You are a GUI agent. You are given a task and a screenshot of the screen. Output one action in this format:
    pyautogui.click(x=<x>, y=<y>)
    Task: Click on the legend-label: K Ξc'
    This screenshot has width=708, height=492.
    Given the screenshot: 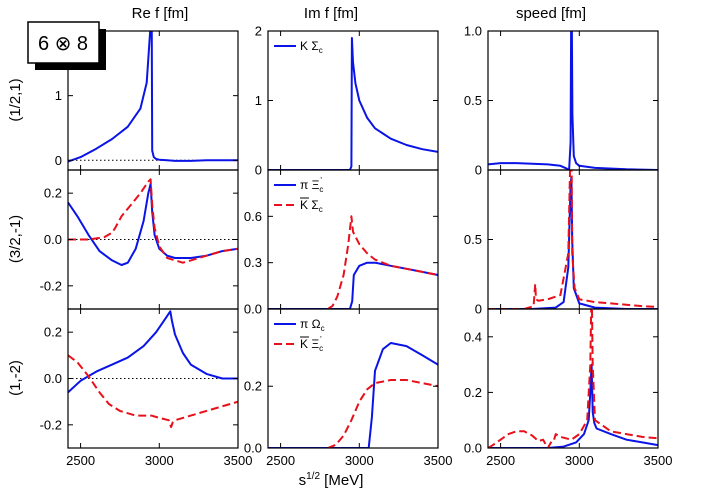 What is the action you would take?
    pyautogui.click(x=311, y=344)
    